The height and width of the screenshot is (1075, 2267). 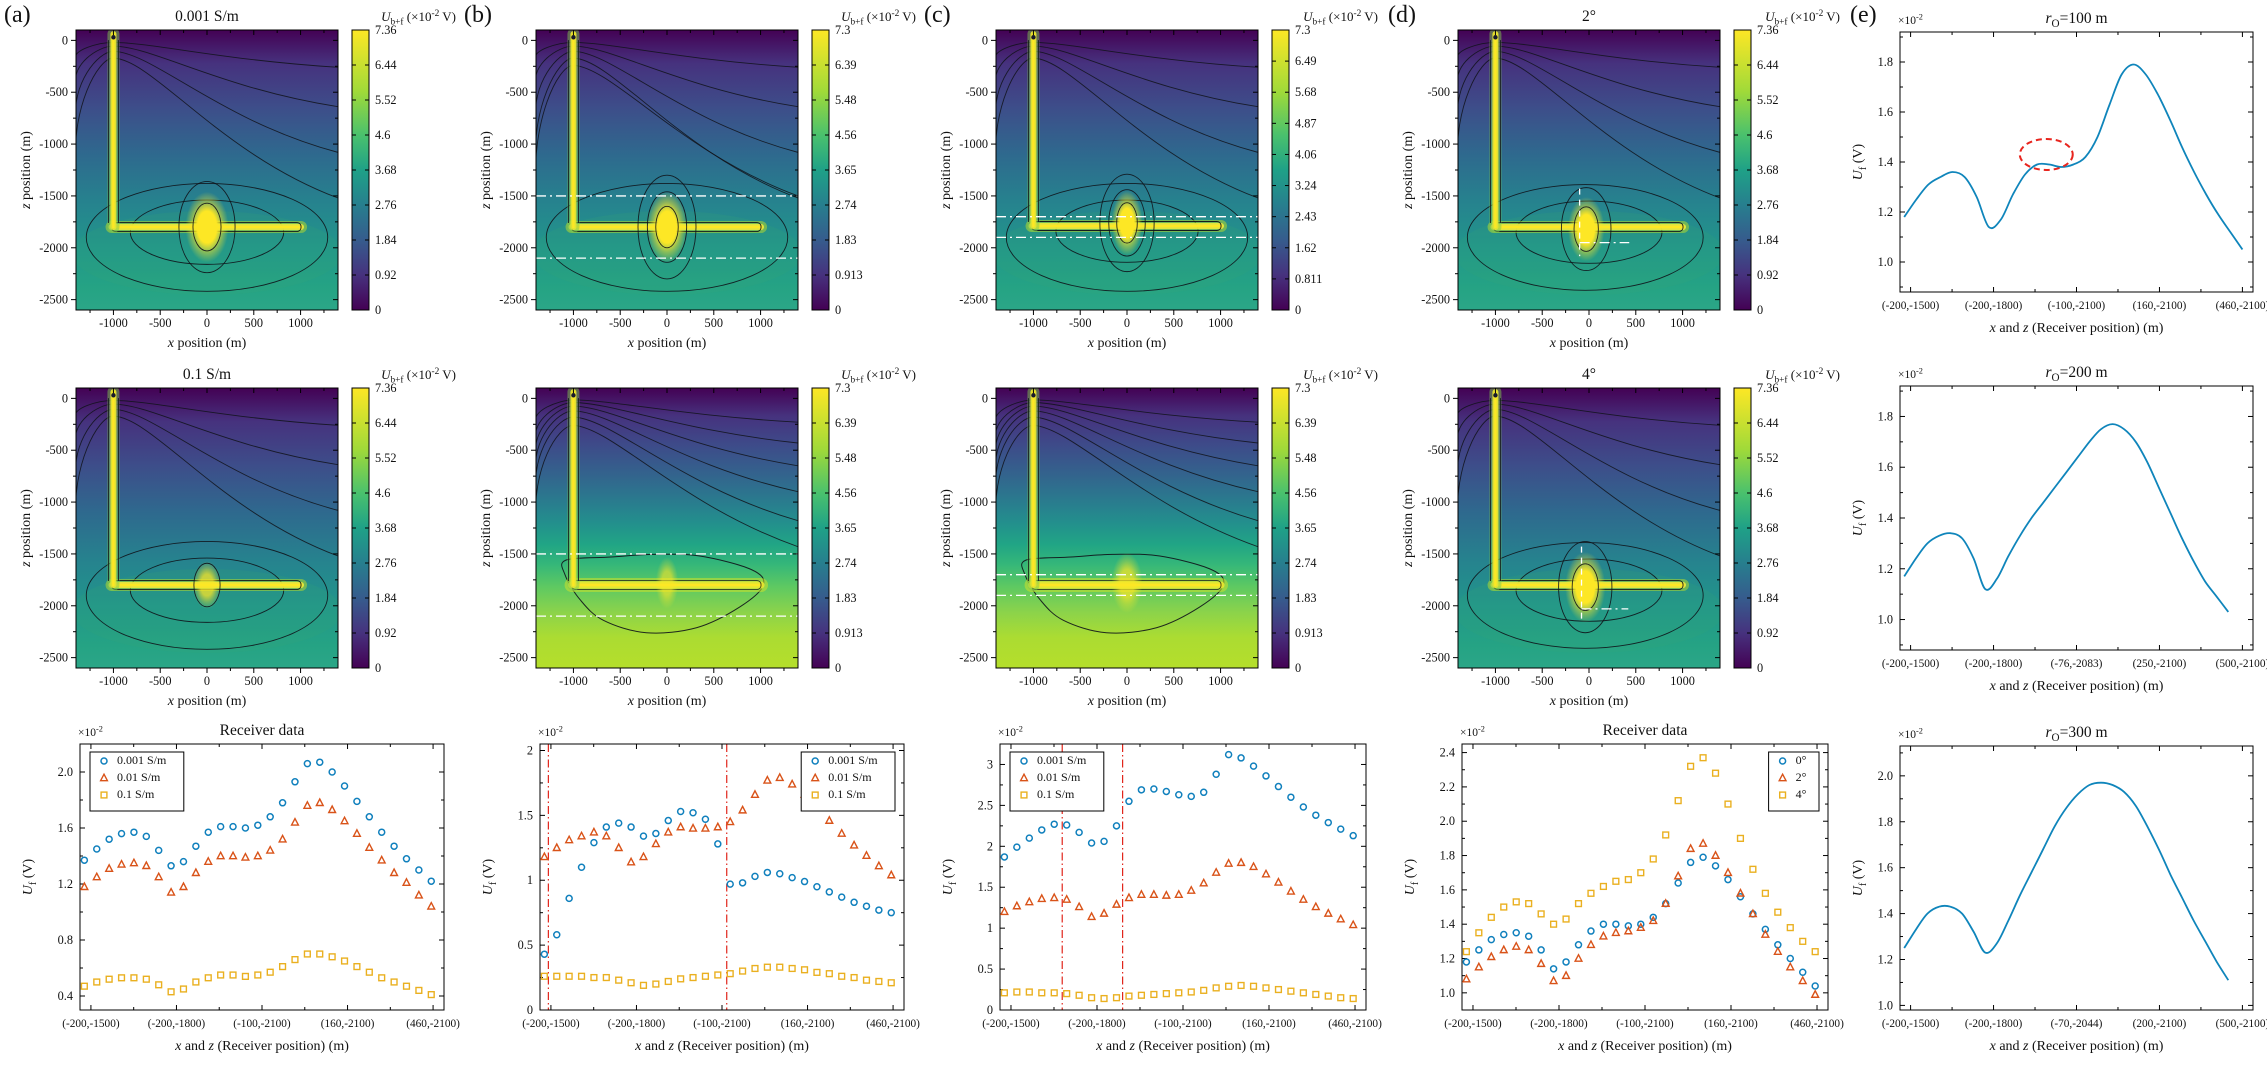 What do you see at coordinates (1309, 633) in the screenshot?
I see `svg-text: 0.913` at bounding box center [1309, 633].